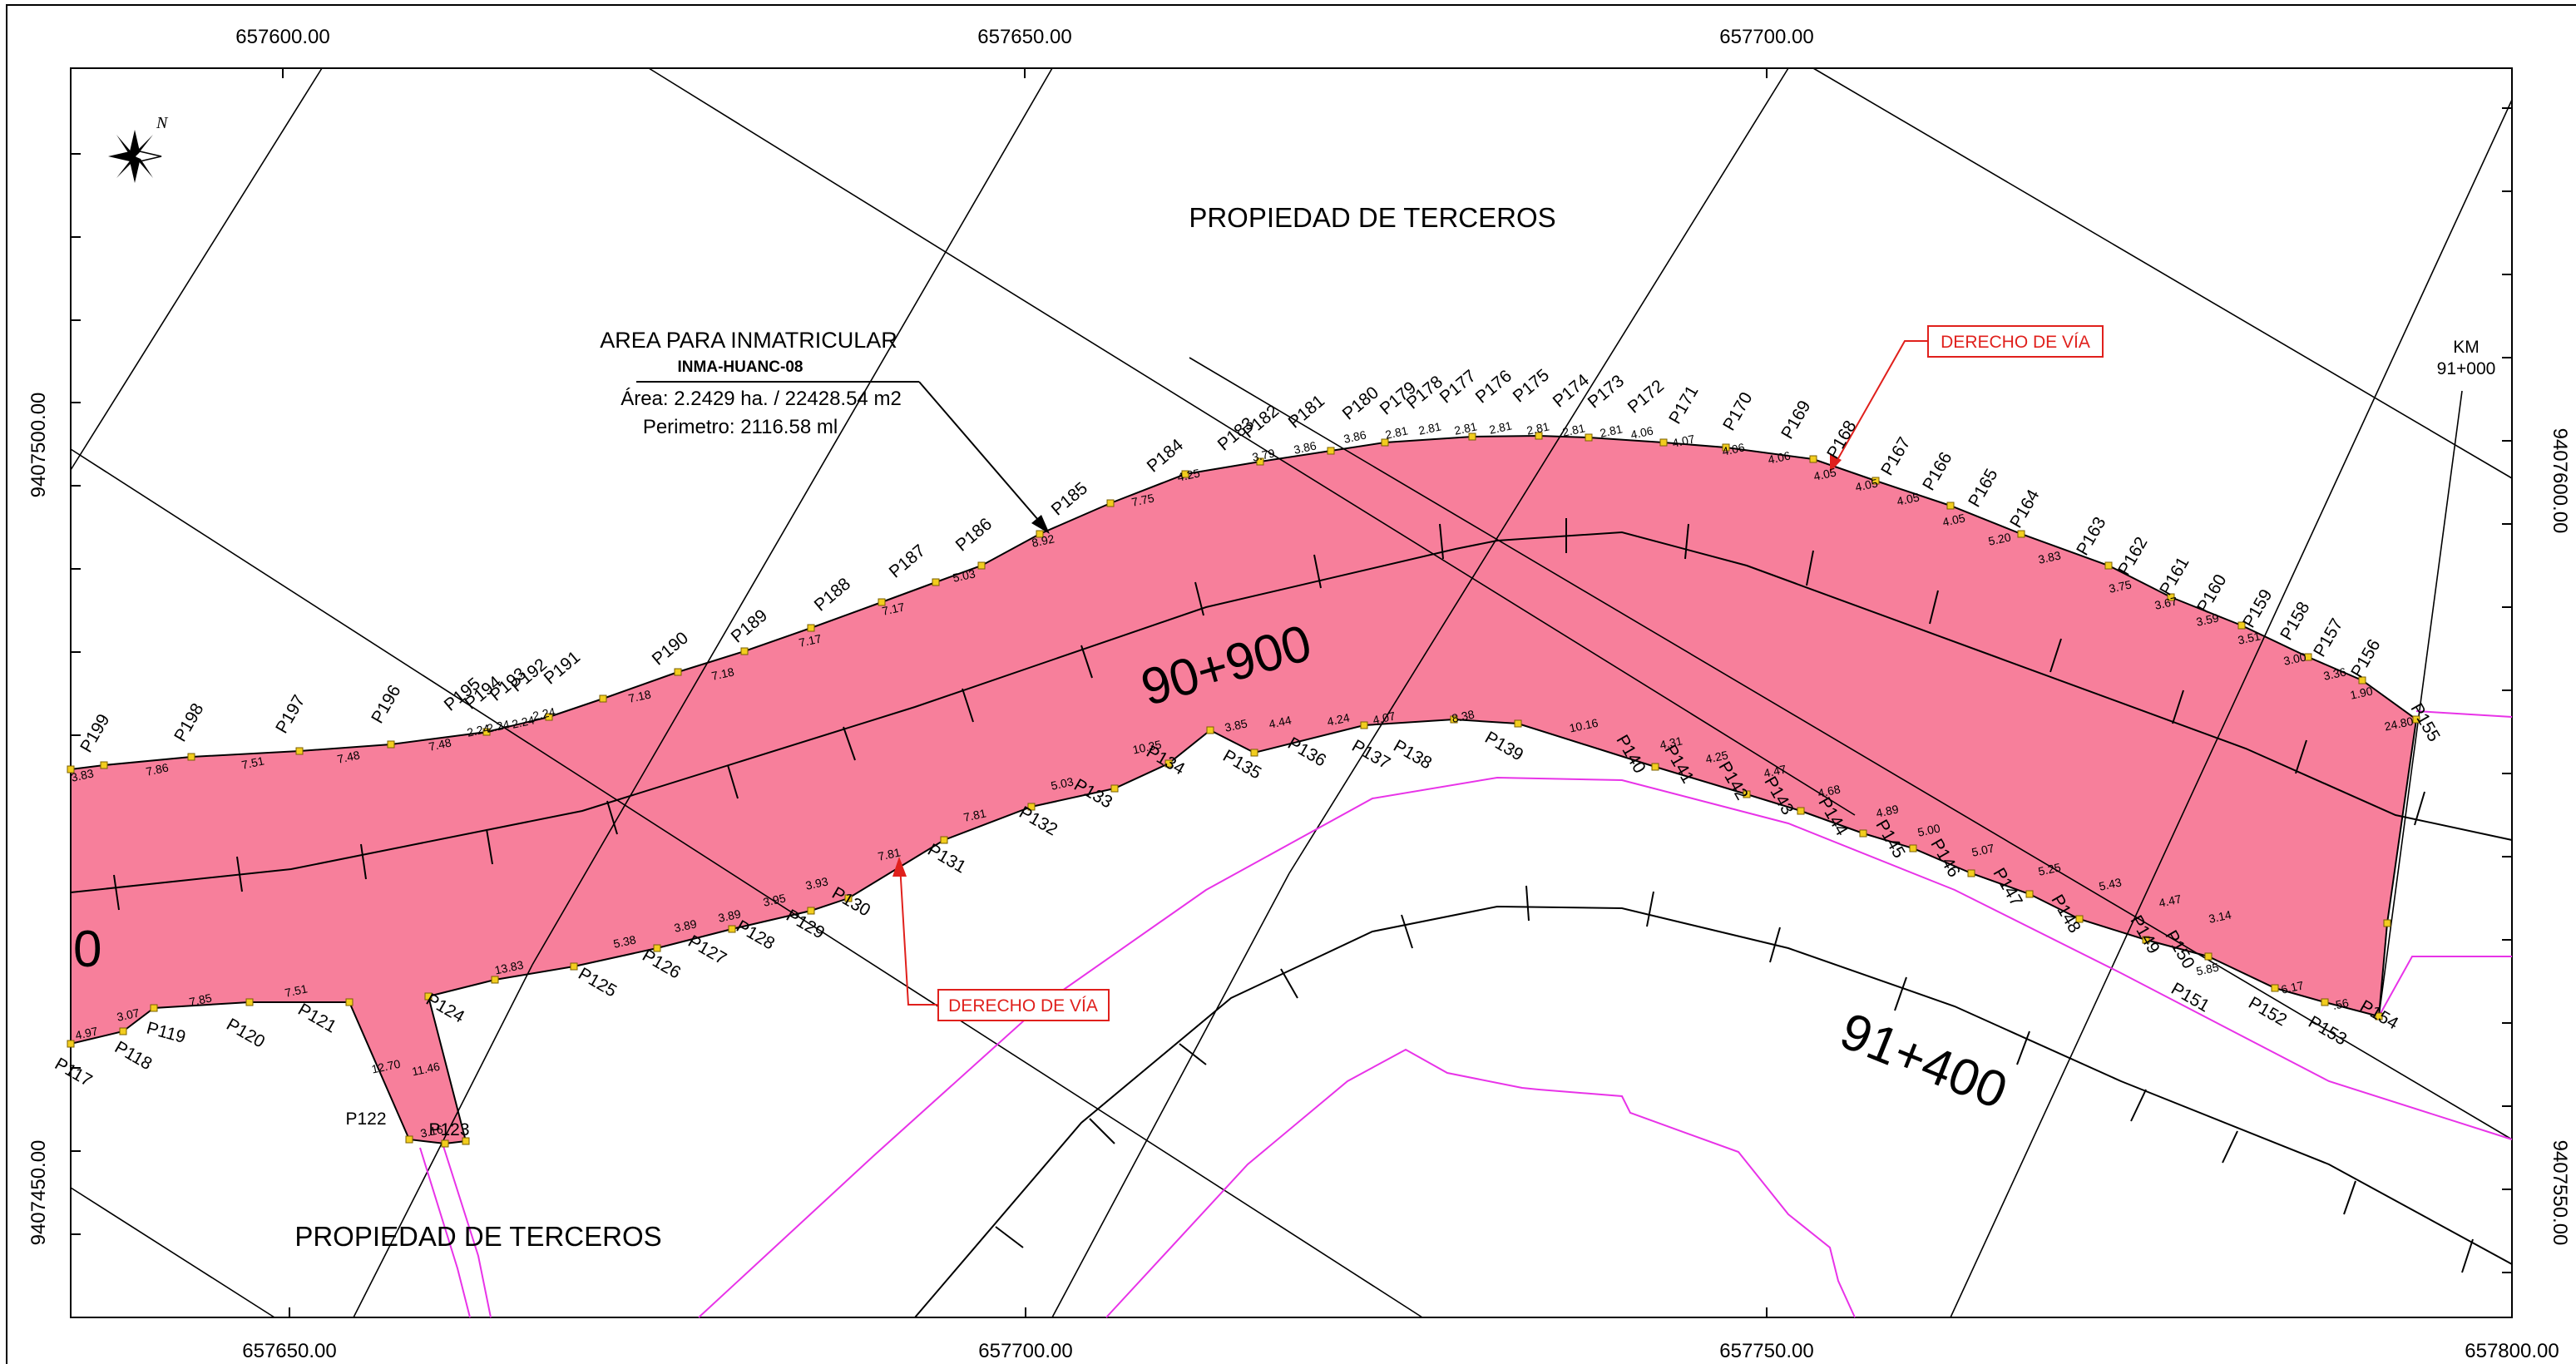 The width and height of the screenshot is (2576, 1364). I want to click on row-label-bottom: DERECHO DE VÍA, so click(1023, 1006).